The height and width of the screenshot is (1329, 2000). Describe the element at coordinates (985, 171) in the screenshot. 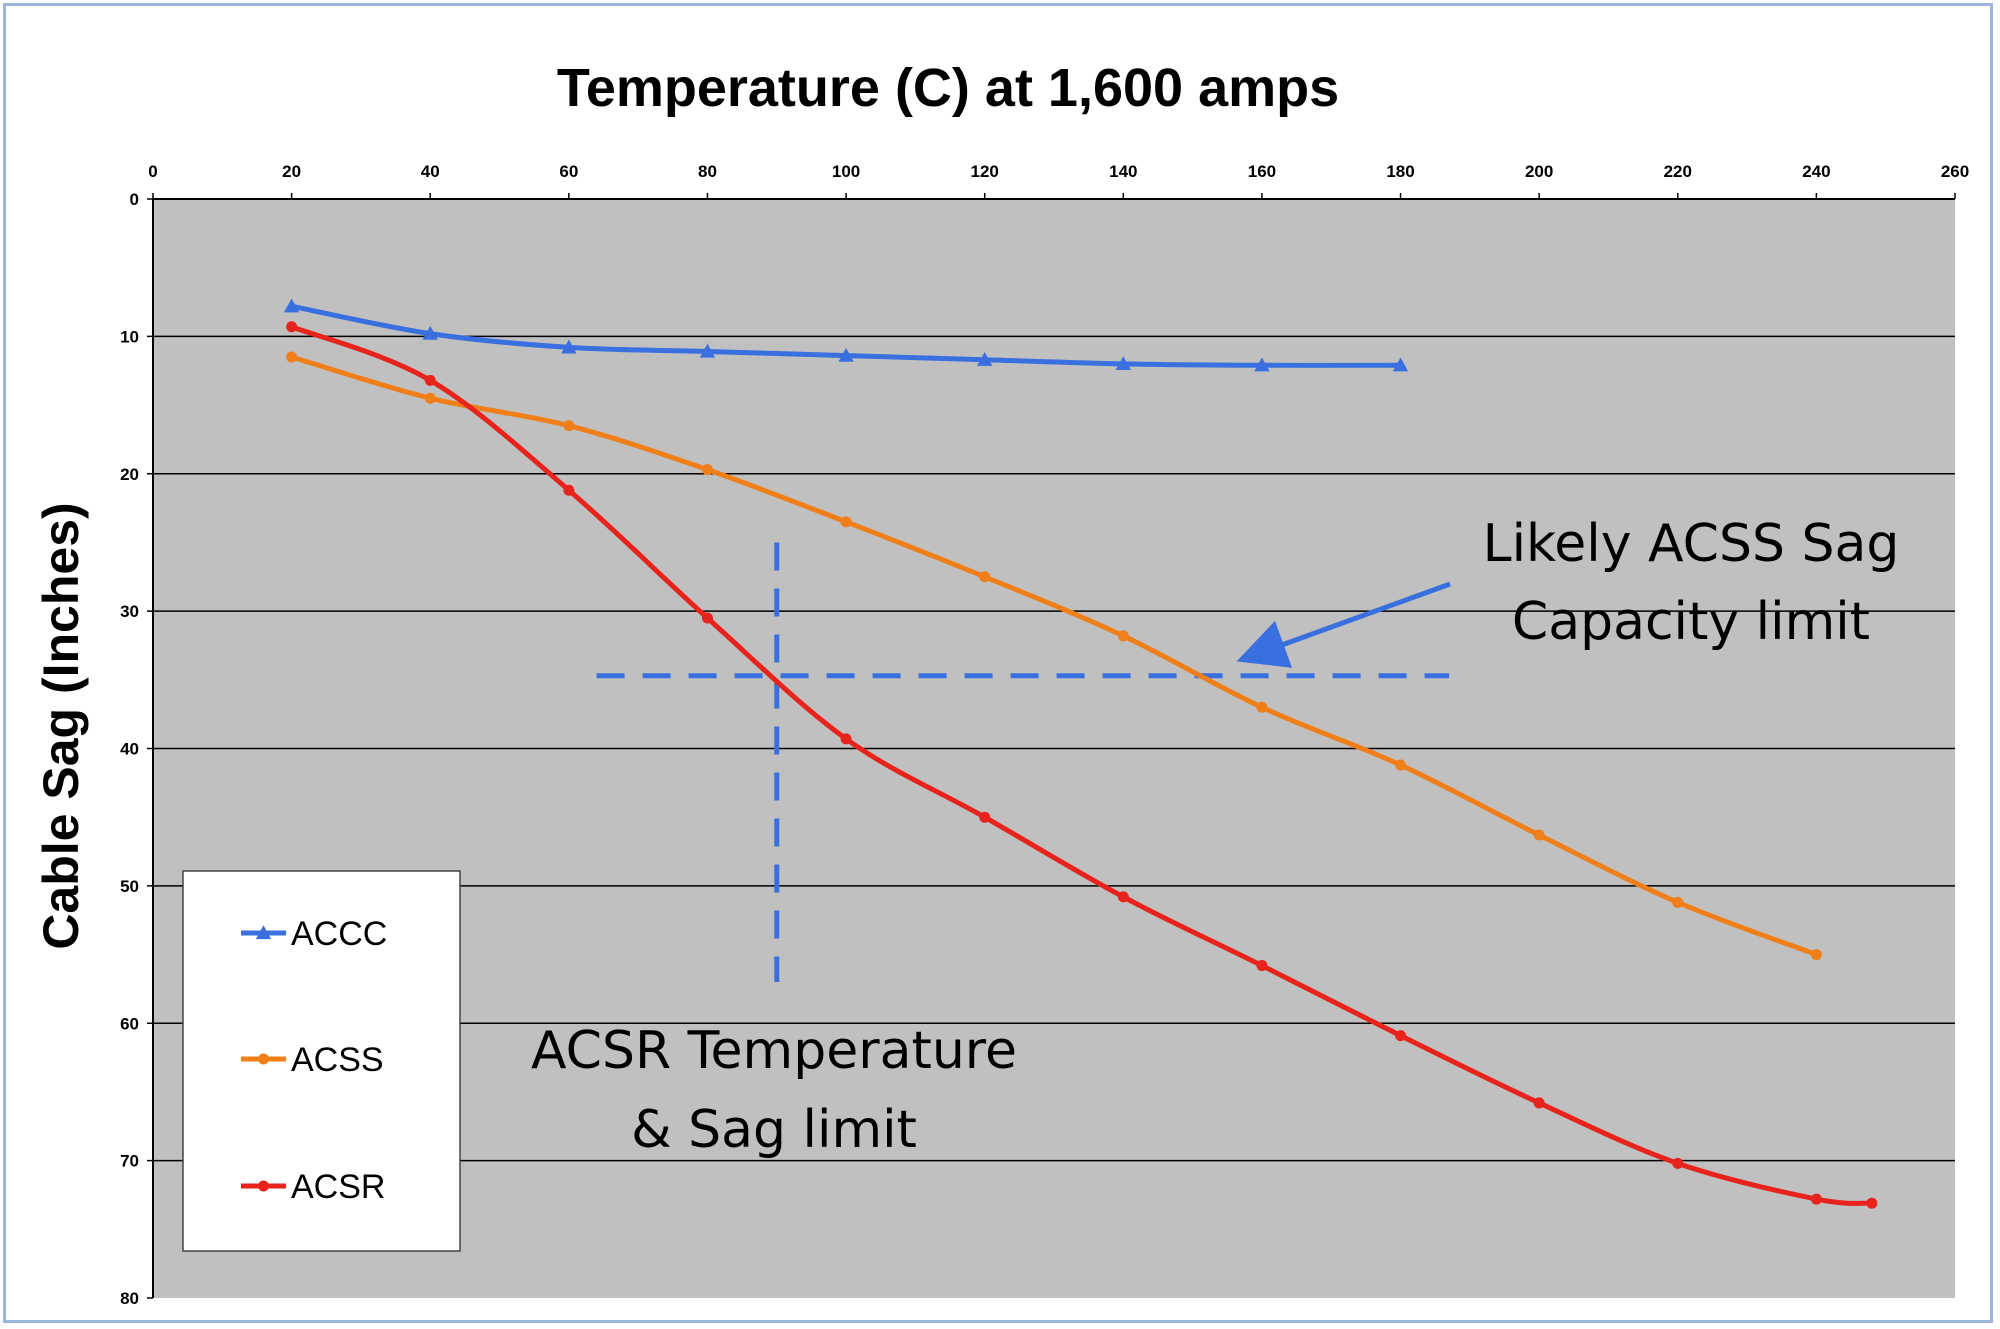

I see `x-tick-label: 120` at that location.